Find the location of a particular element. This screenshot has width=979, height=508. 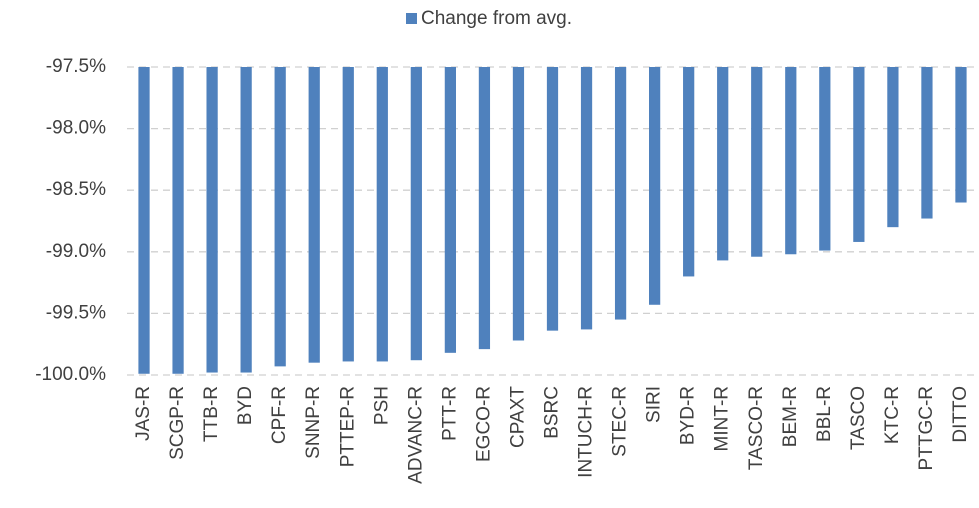

x-tick-label: BYD-R is located at coordinates (688, 415).